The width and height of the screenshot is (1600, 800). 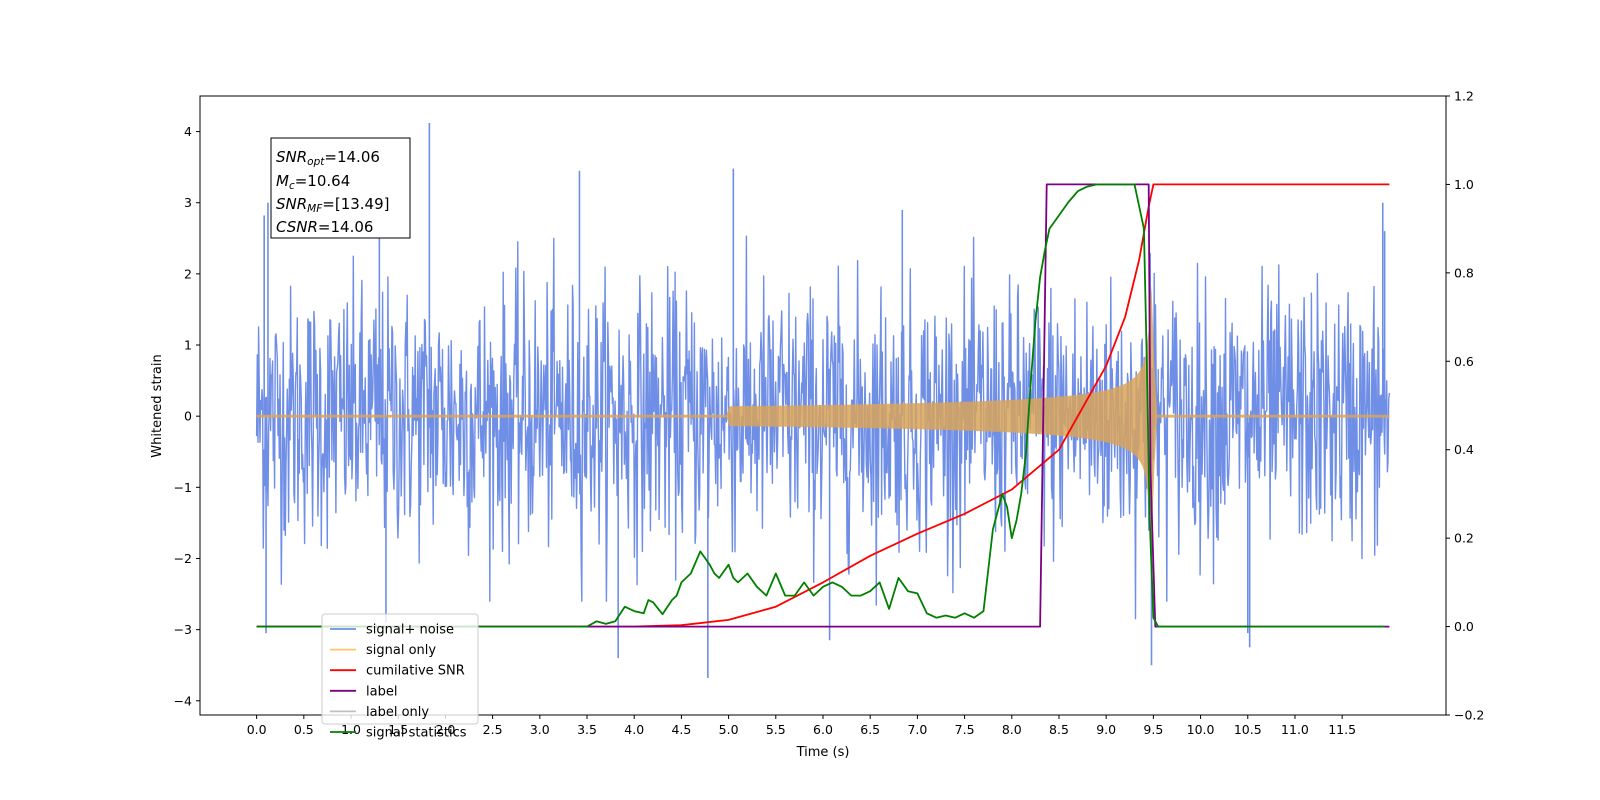 I want to click on x-tick-label: 10.5, so click(x=1248, y=729).